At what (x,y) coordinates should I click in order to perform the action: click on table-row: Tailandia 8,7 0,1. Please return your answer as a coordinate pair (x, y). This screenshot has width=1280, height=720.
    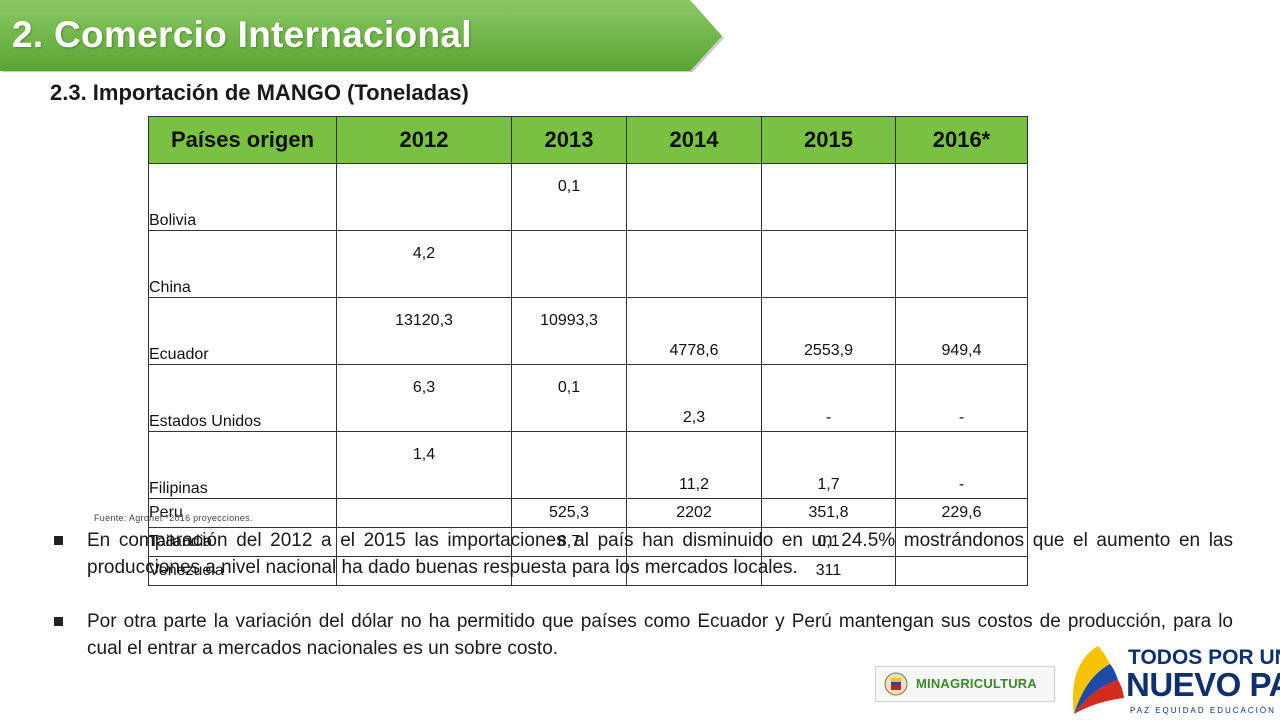
    Looking at the image, I should click on (588, 542).